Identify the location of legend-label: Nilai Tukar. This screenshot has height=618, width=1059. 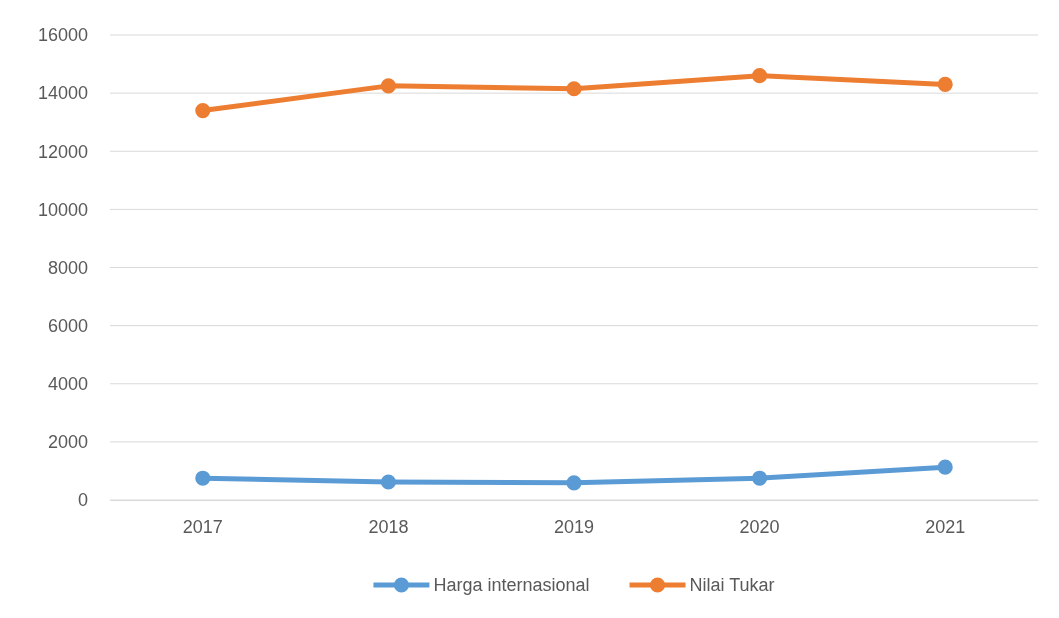
(732, 585).